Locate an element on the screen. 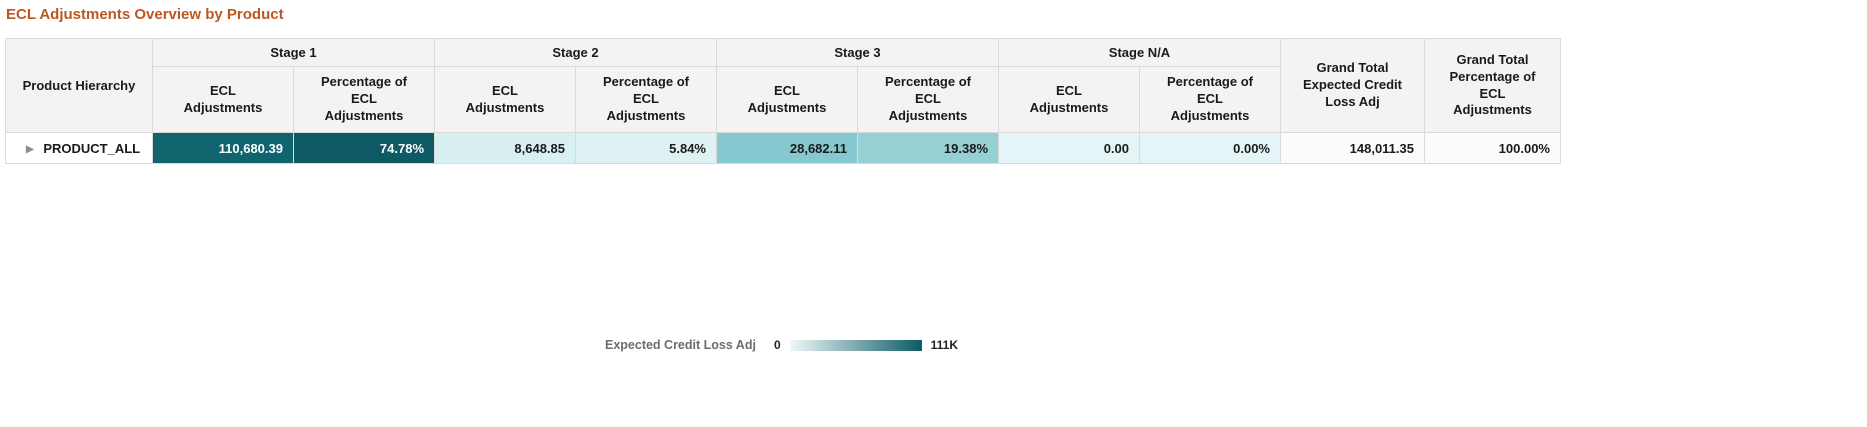  legend-title: Expected Credit Loss Adj is located at coordinates (680, 345).